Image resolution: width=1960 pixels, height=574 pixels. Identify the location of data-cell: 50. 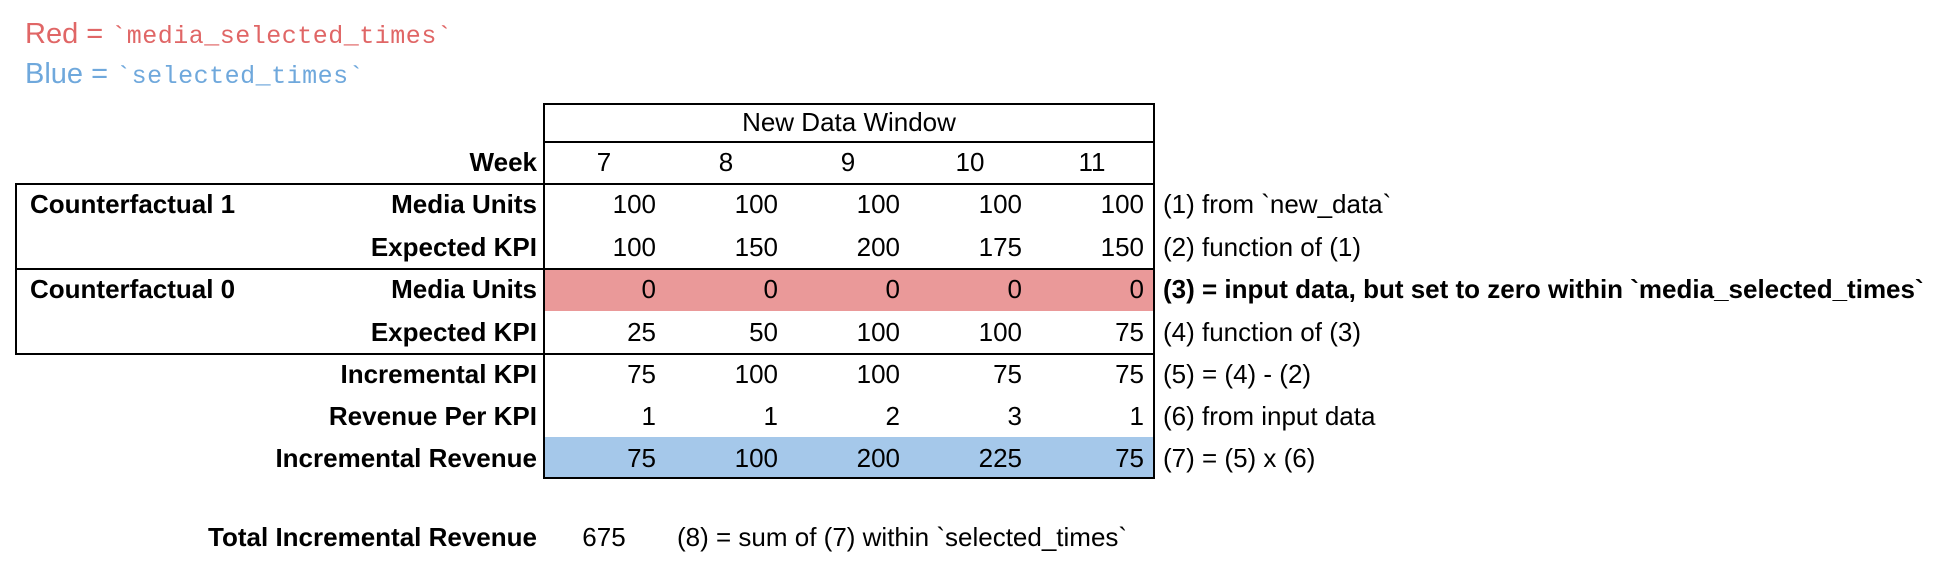
(763, 332).